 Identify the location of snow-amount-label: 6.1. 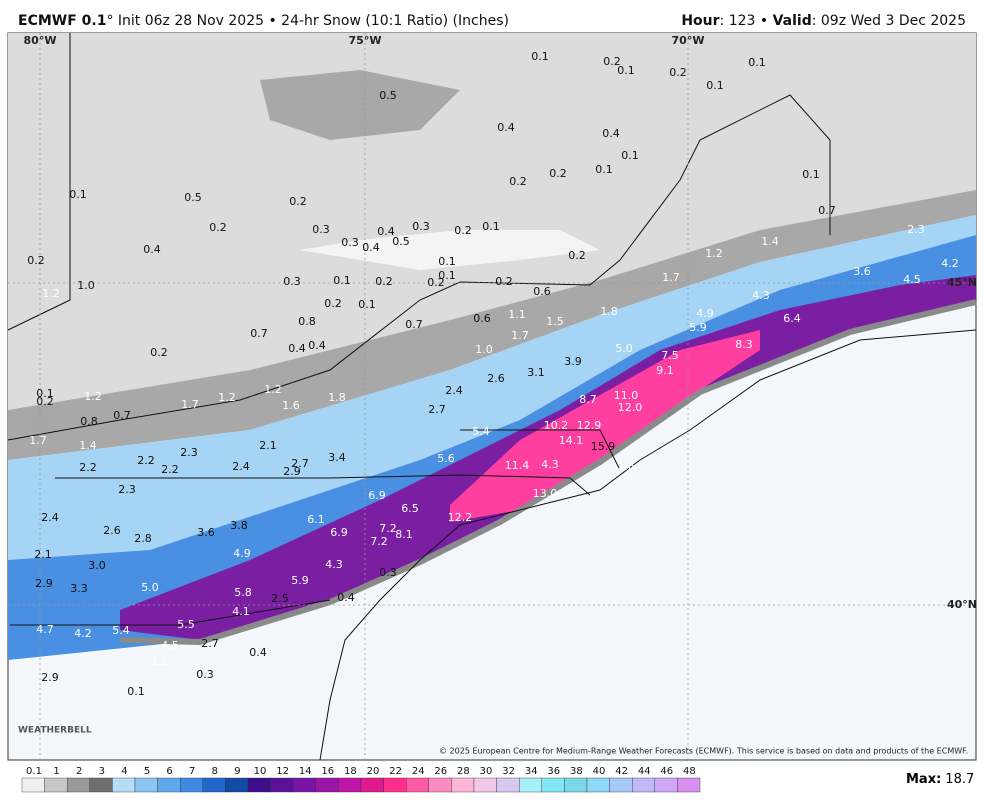
(316, 519).